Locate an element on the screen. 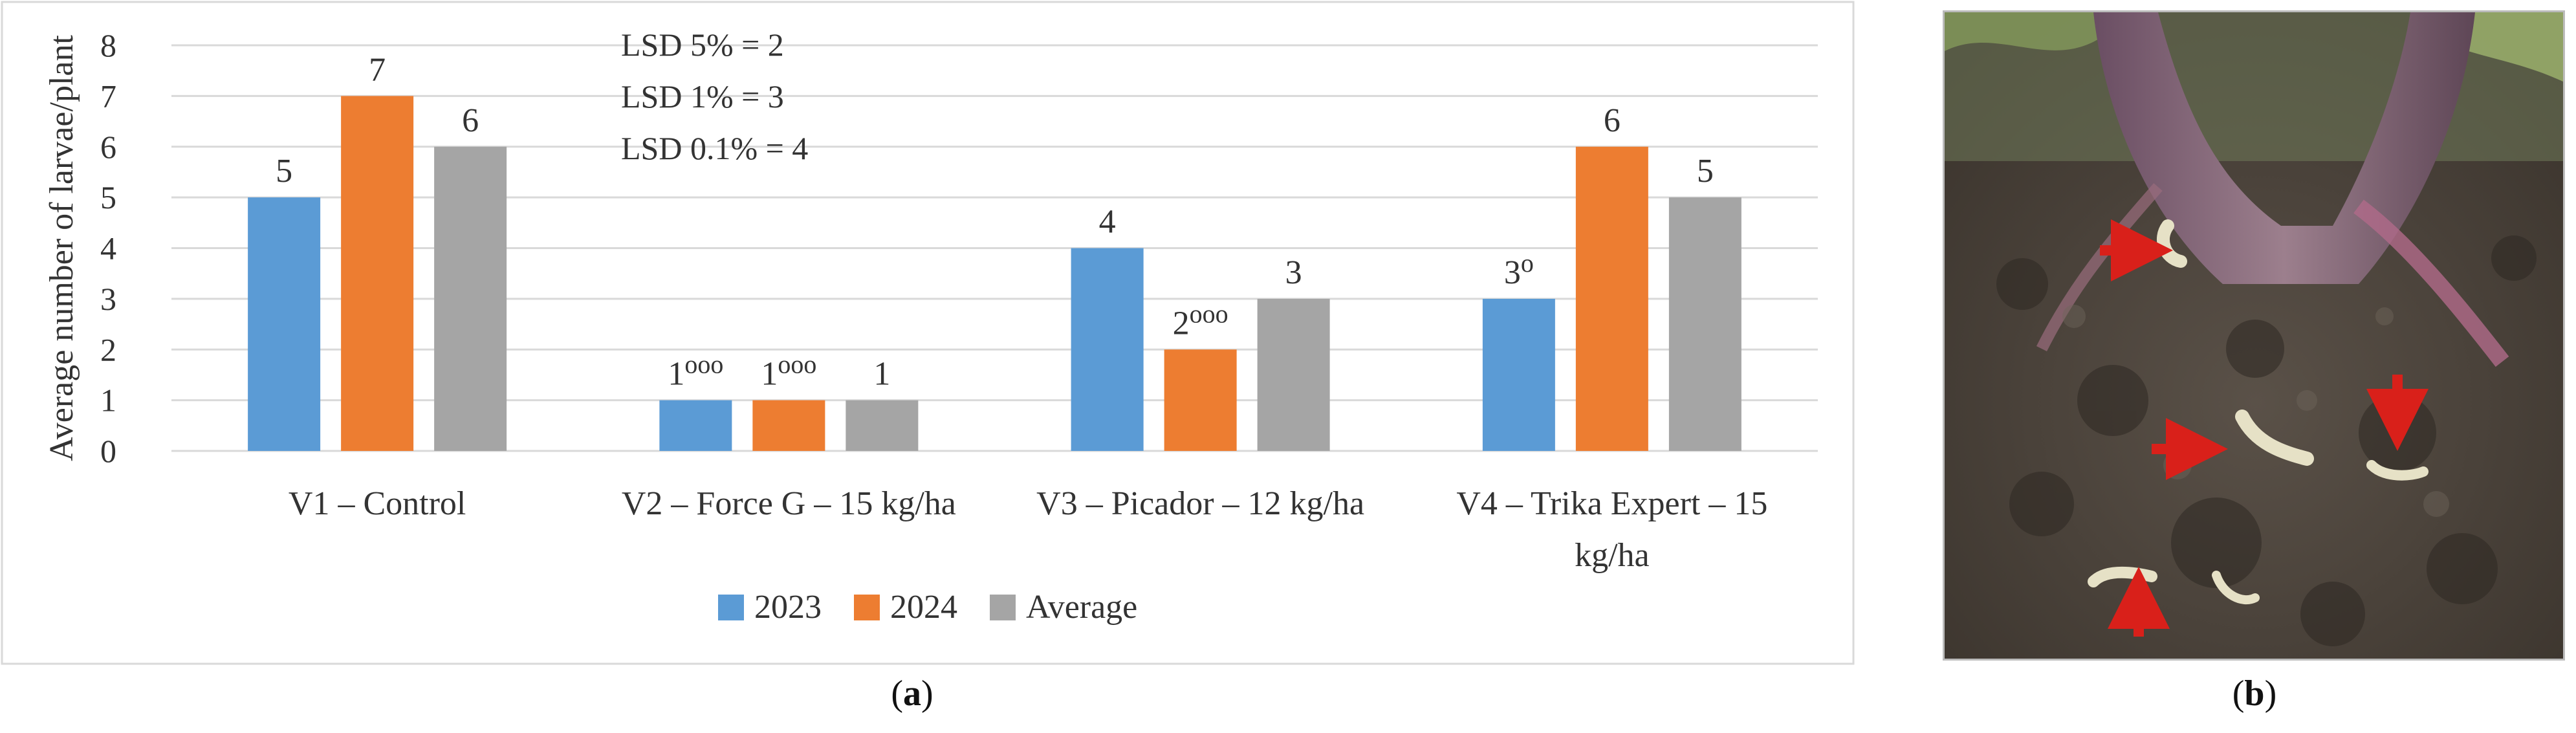 The width and height of the screenshot is (2576, 733). y-axis-label: Average number of larvae/plant is located at coordinates (61, 248).